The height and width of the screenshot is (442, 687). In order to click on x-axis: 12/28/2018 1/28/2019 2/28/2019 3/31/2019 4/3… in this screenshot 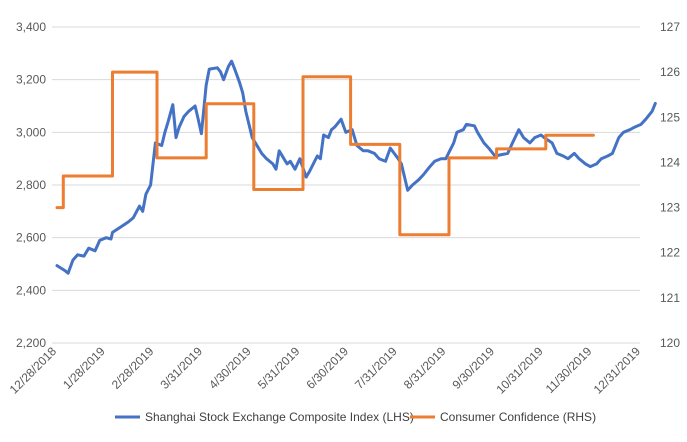, I will do `click(325, 370)`.